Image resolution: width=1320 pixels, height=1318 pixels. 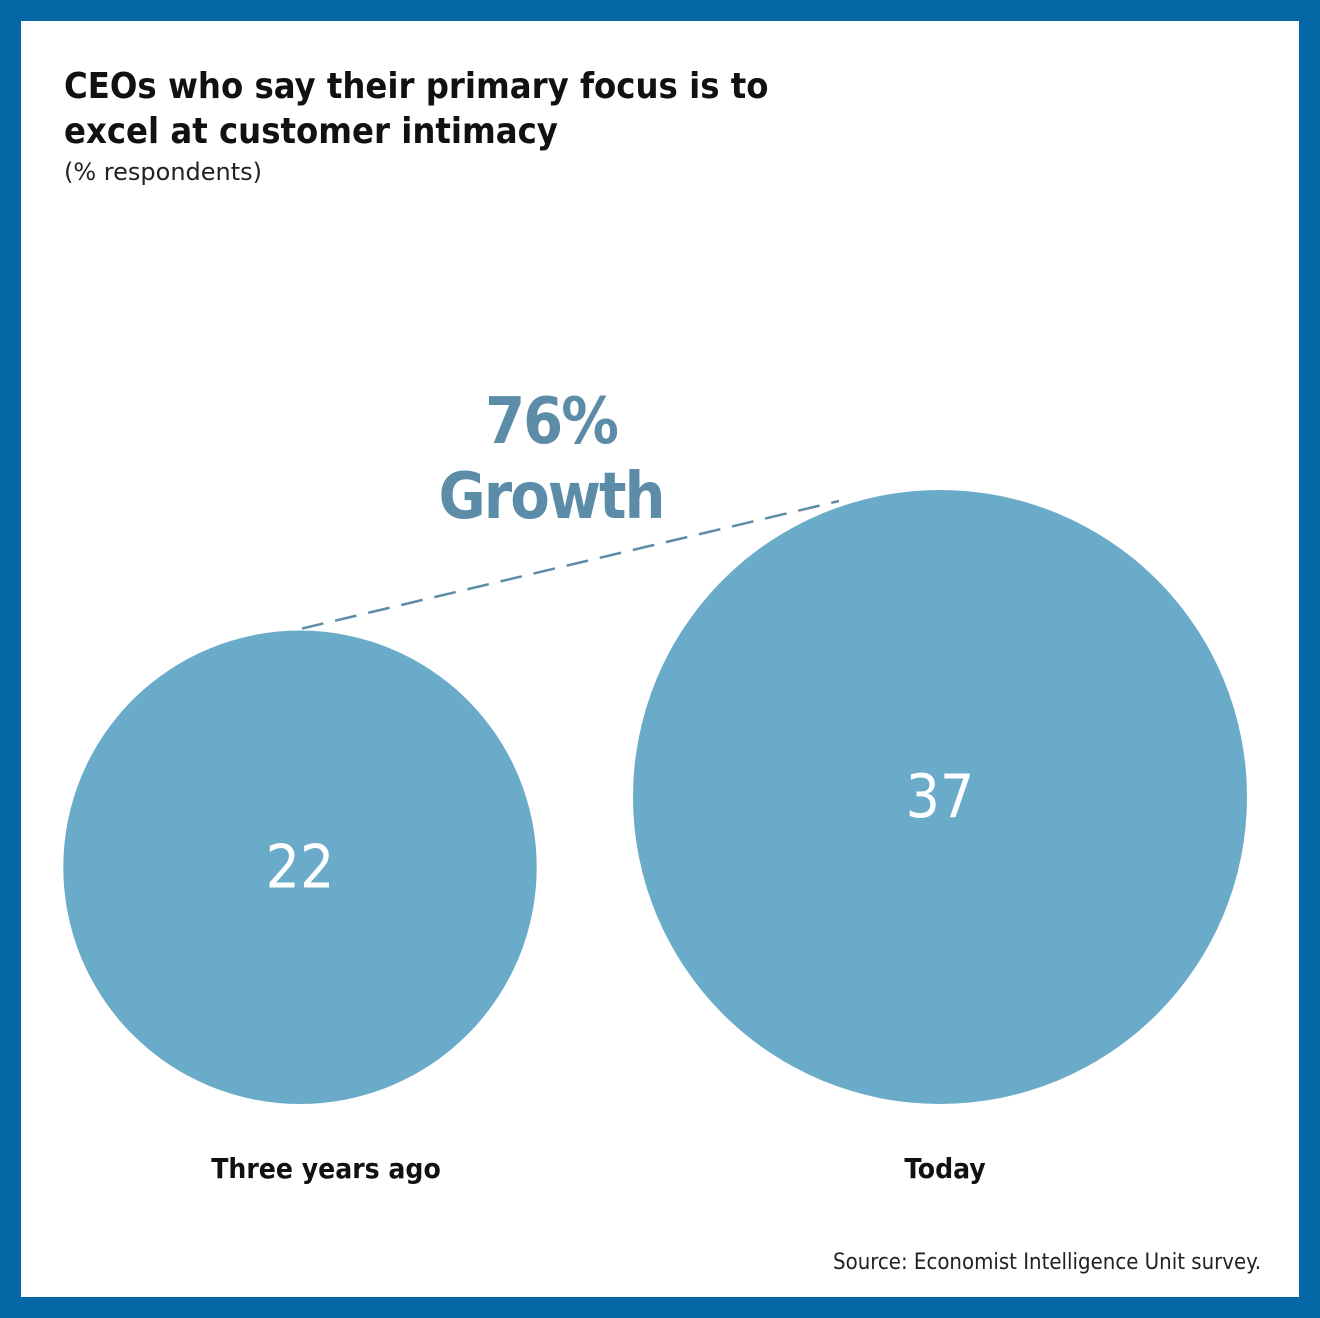 I want to click on chart-title-line-1: CEOs who say their primary focus is to, so click(x=416, y=86).